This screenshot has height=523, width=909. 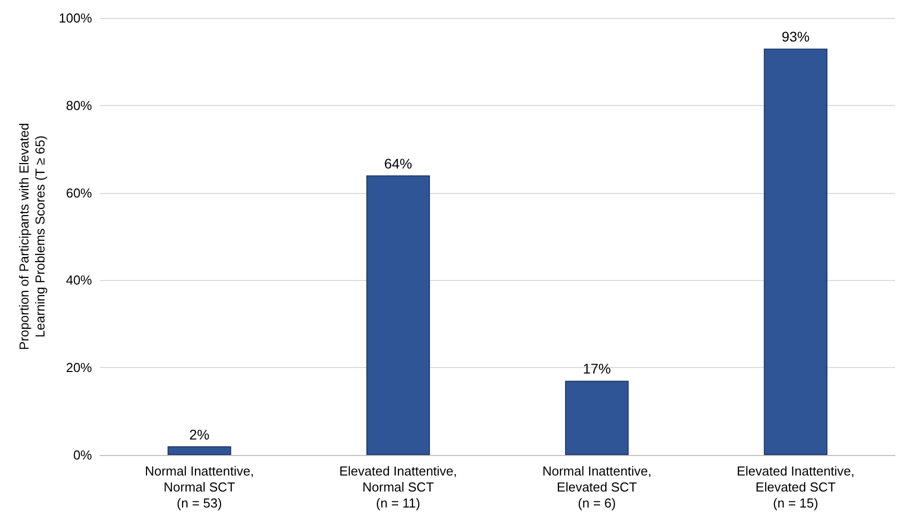 I want to click on data-label: 93%, so click(x=796, y=36).